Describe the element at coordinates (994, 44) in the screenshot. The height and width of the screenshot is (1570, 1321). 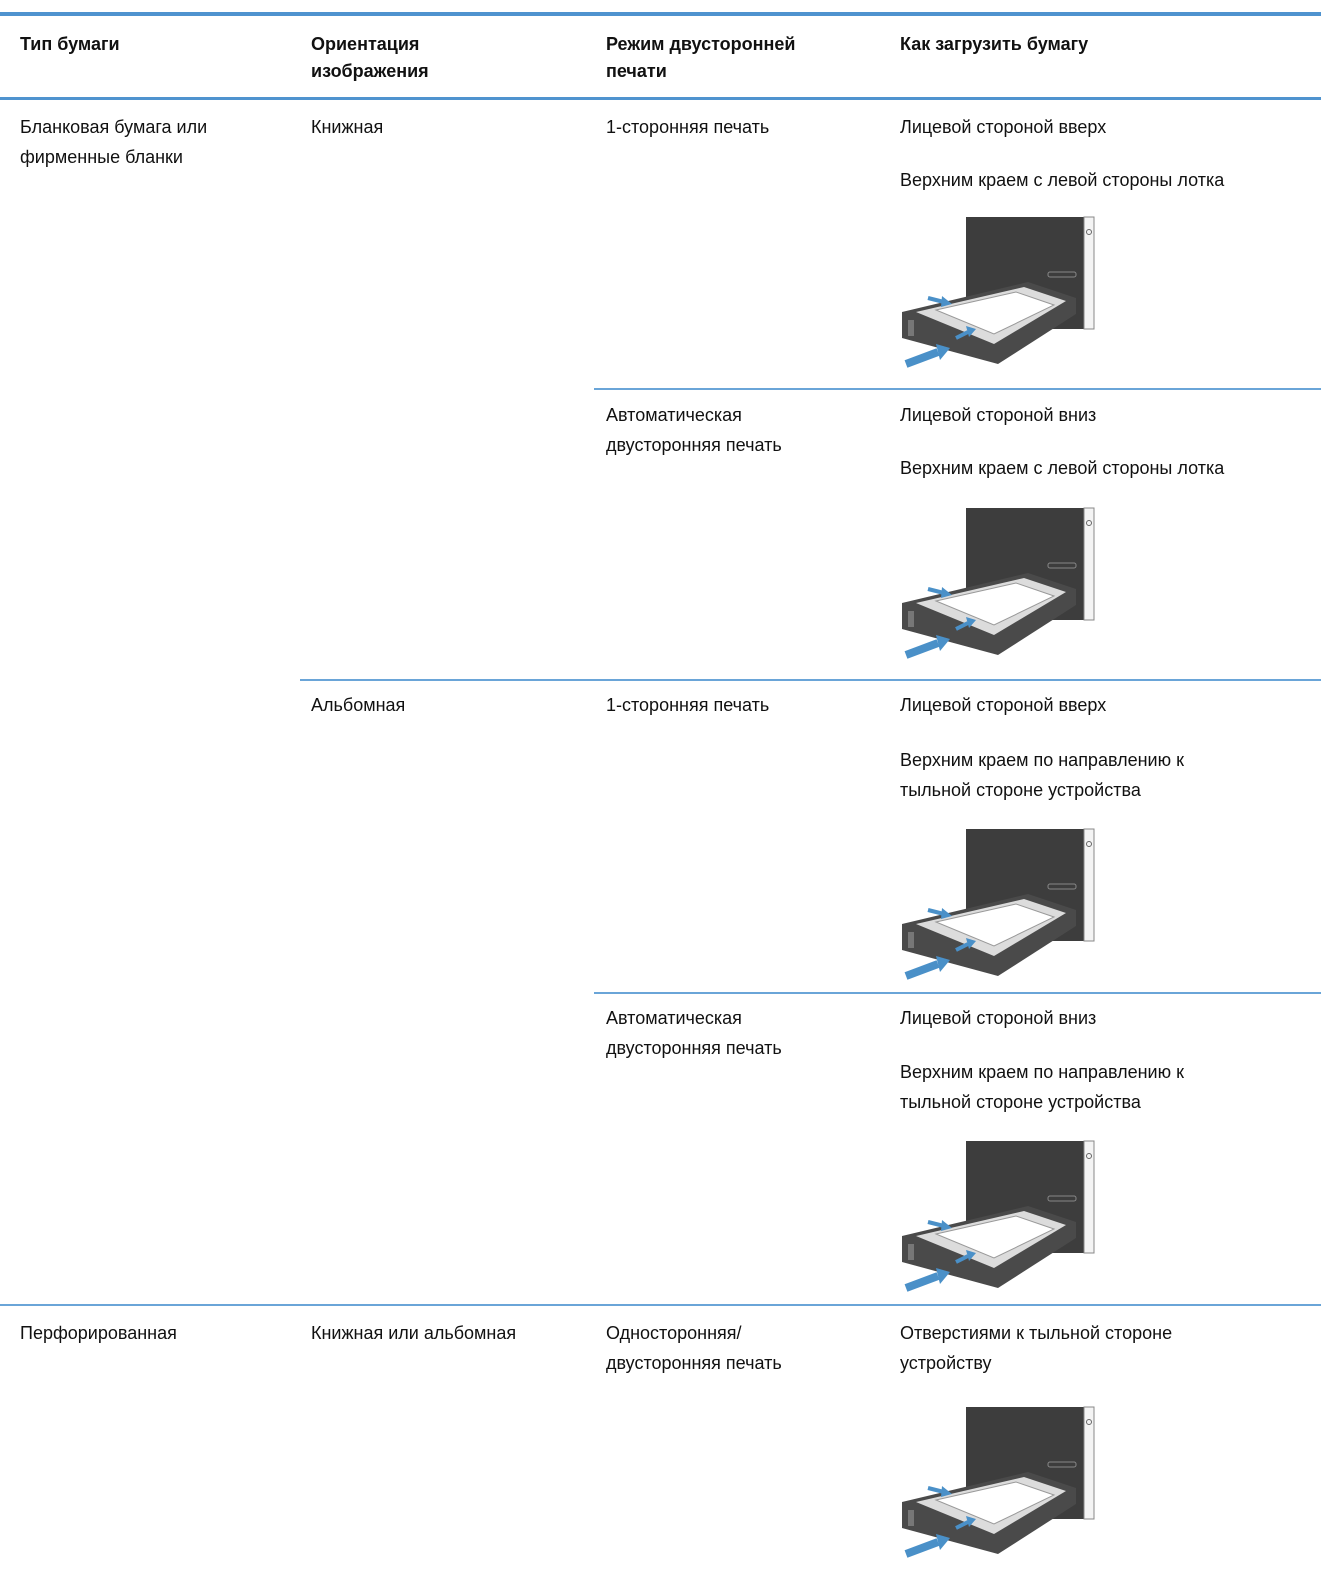
I see `header-cell: Как загрузить бумагу` at that location.